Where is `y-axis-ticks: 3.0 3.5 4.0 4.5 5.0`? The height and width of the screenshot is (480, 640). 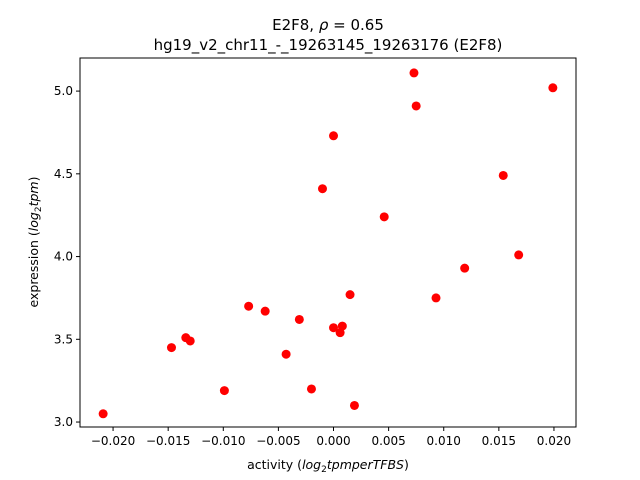 y-axis-ticks: 3.0 3.5 4.0 4.5 5.0 is located at coordinates (67, 256).